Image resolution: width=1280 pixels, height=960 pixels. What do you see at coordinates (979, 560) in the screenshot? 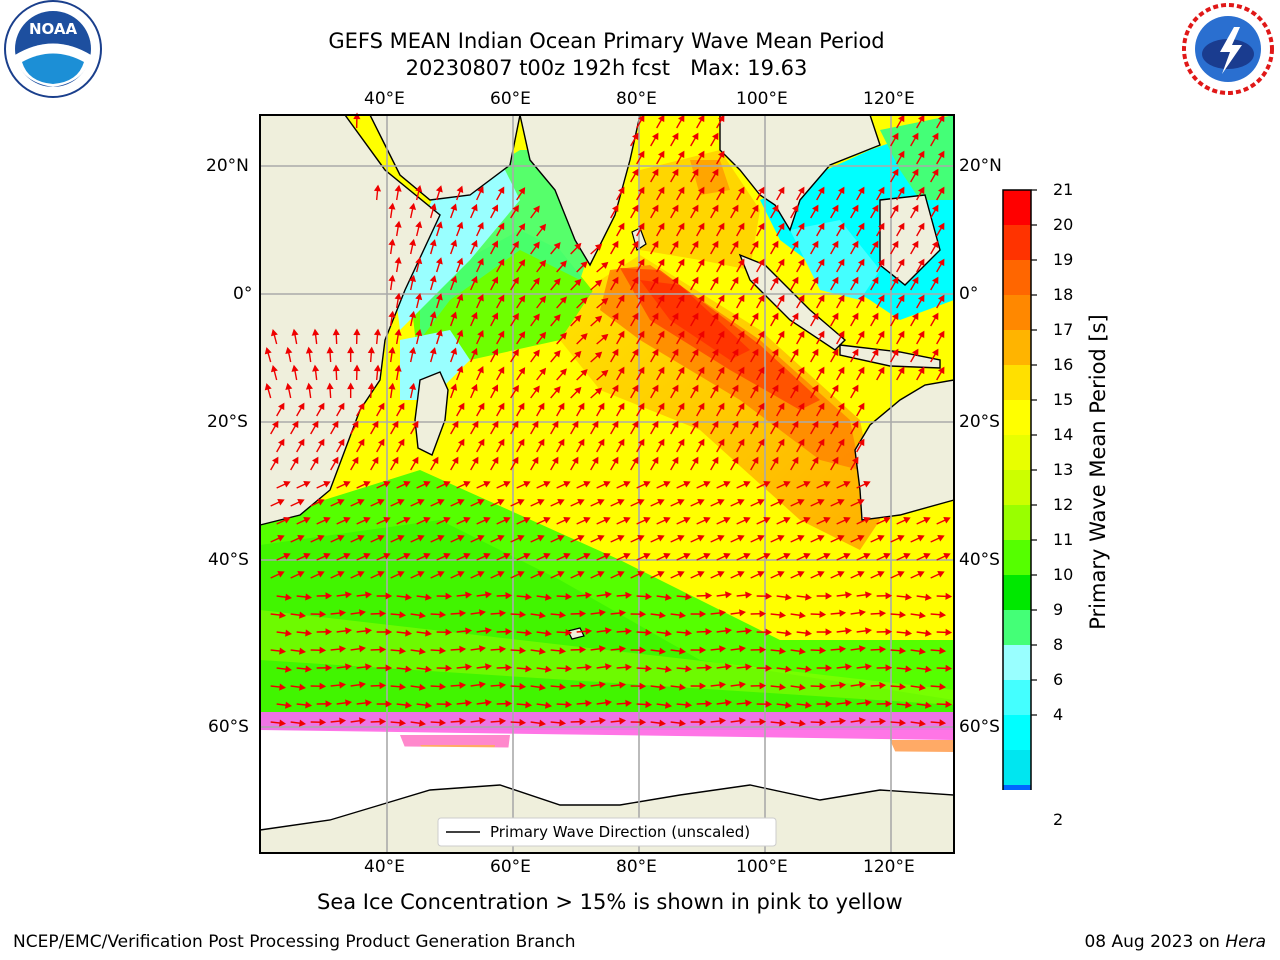
I see `lat-label-right: 40°S` at bounding box center [979, 560].